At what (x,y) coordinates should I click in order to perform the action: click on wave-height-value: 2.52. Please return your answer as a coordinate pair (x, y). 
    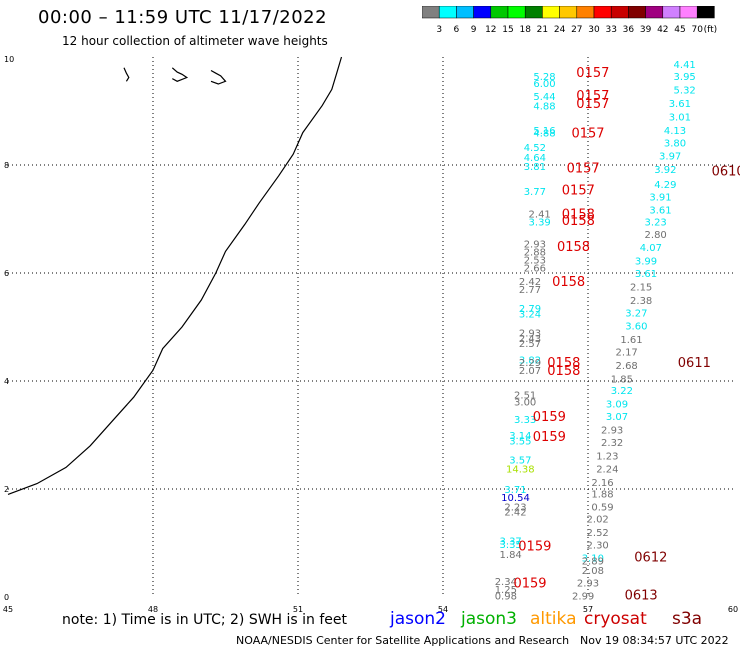
    Looking at the image, I should click on (598, 533).